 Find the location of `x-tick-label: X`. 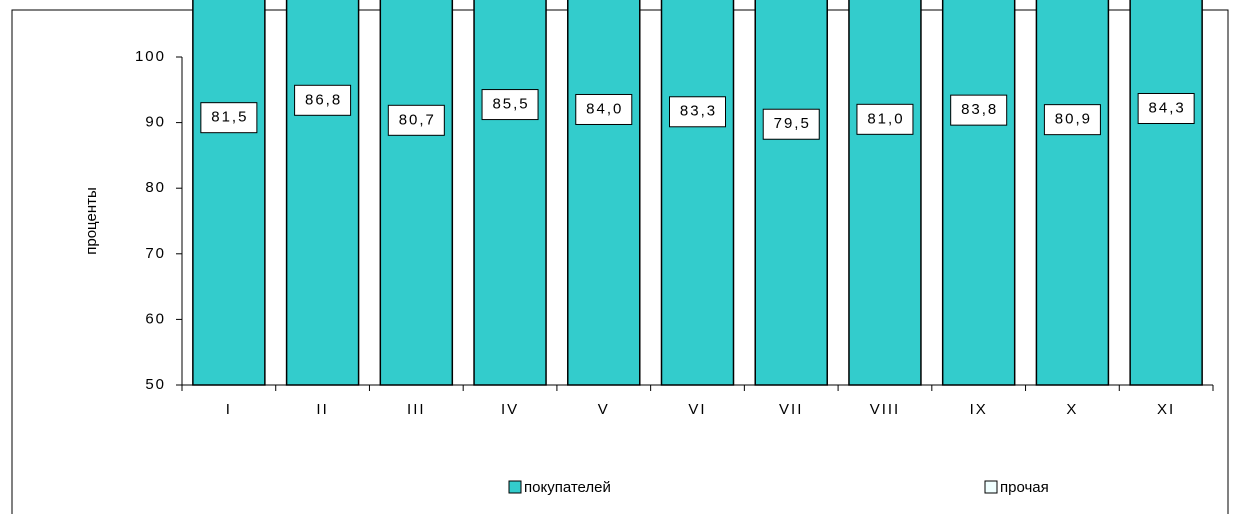

x-tick-label: X is located at coordinates (1072, 409).